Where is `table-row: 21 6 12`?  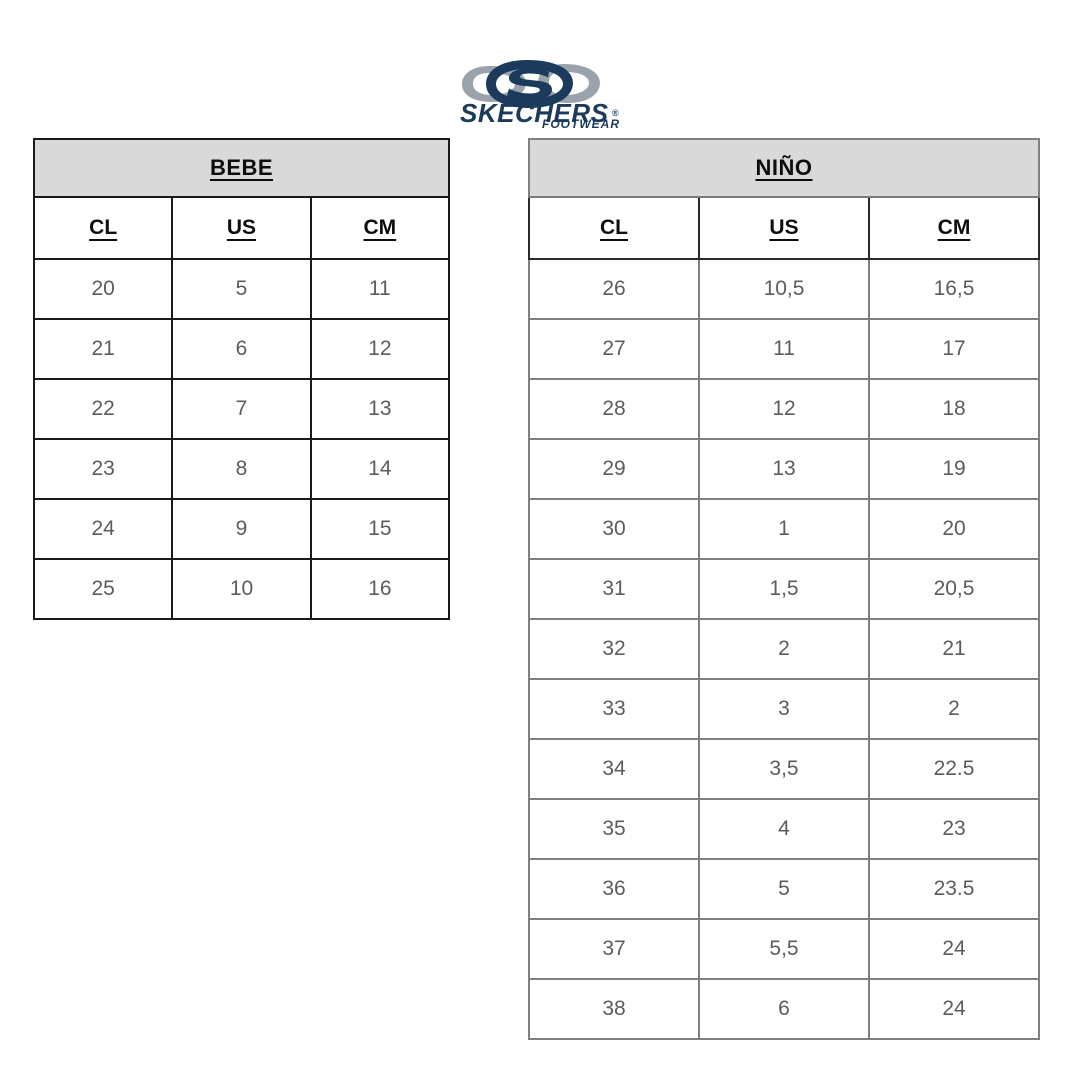
table-row: 21 6 12 is located at coordinates (241, 349).